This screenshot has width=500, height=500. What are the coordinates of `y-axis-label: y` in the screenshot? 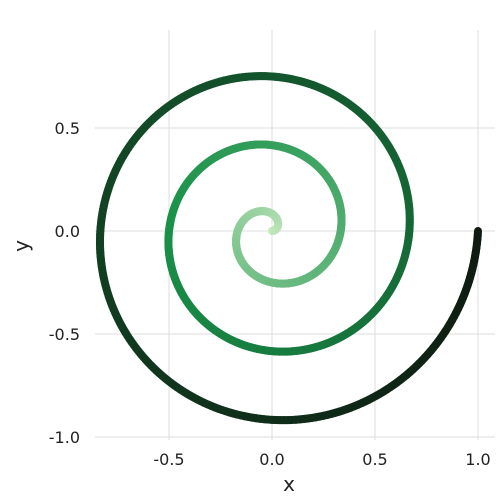 It's located at (21, 246).